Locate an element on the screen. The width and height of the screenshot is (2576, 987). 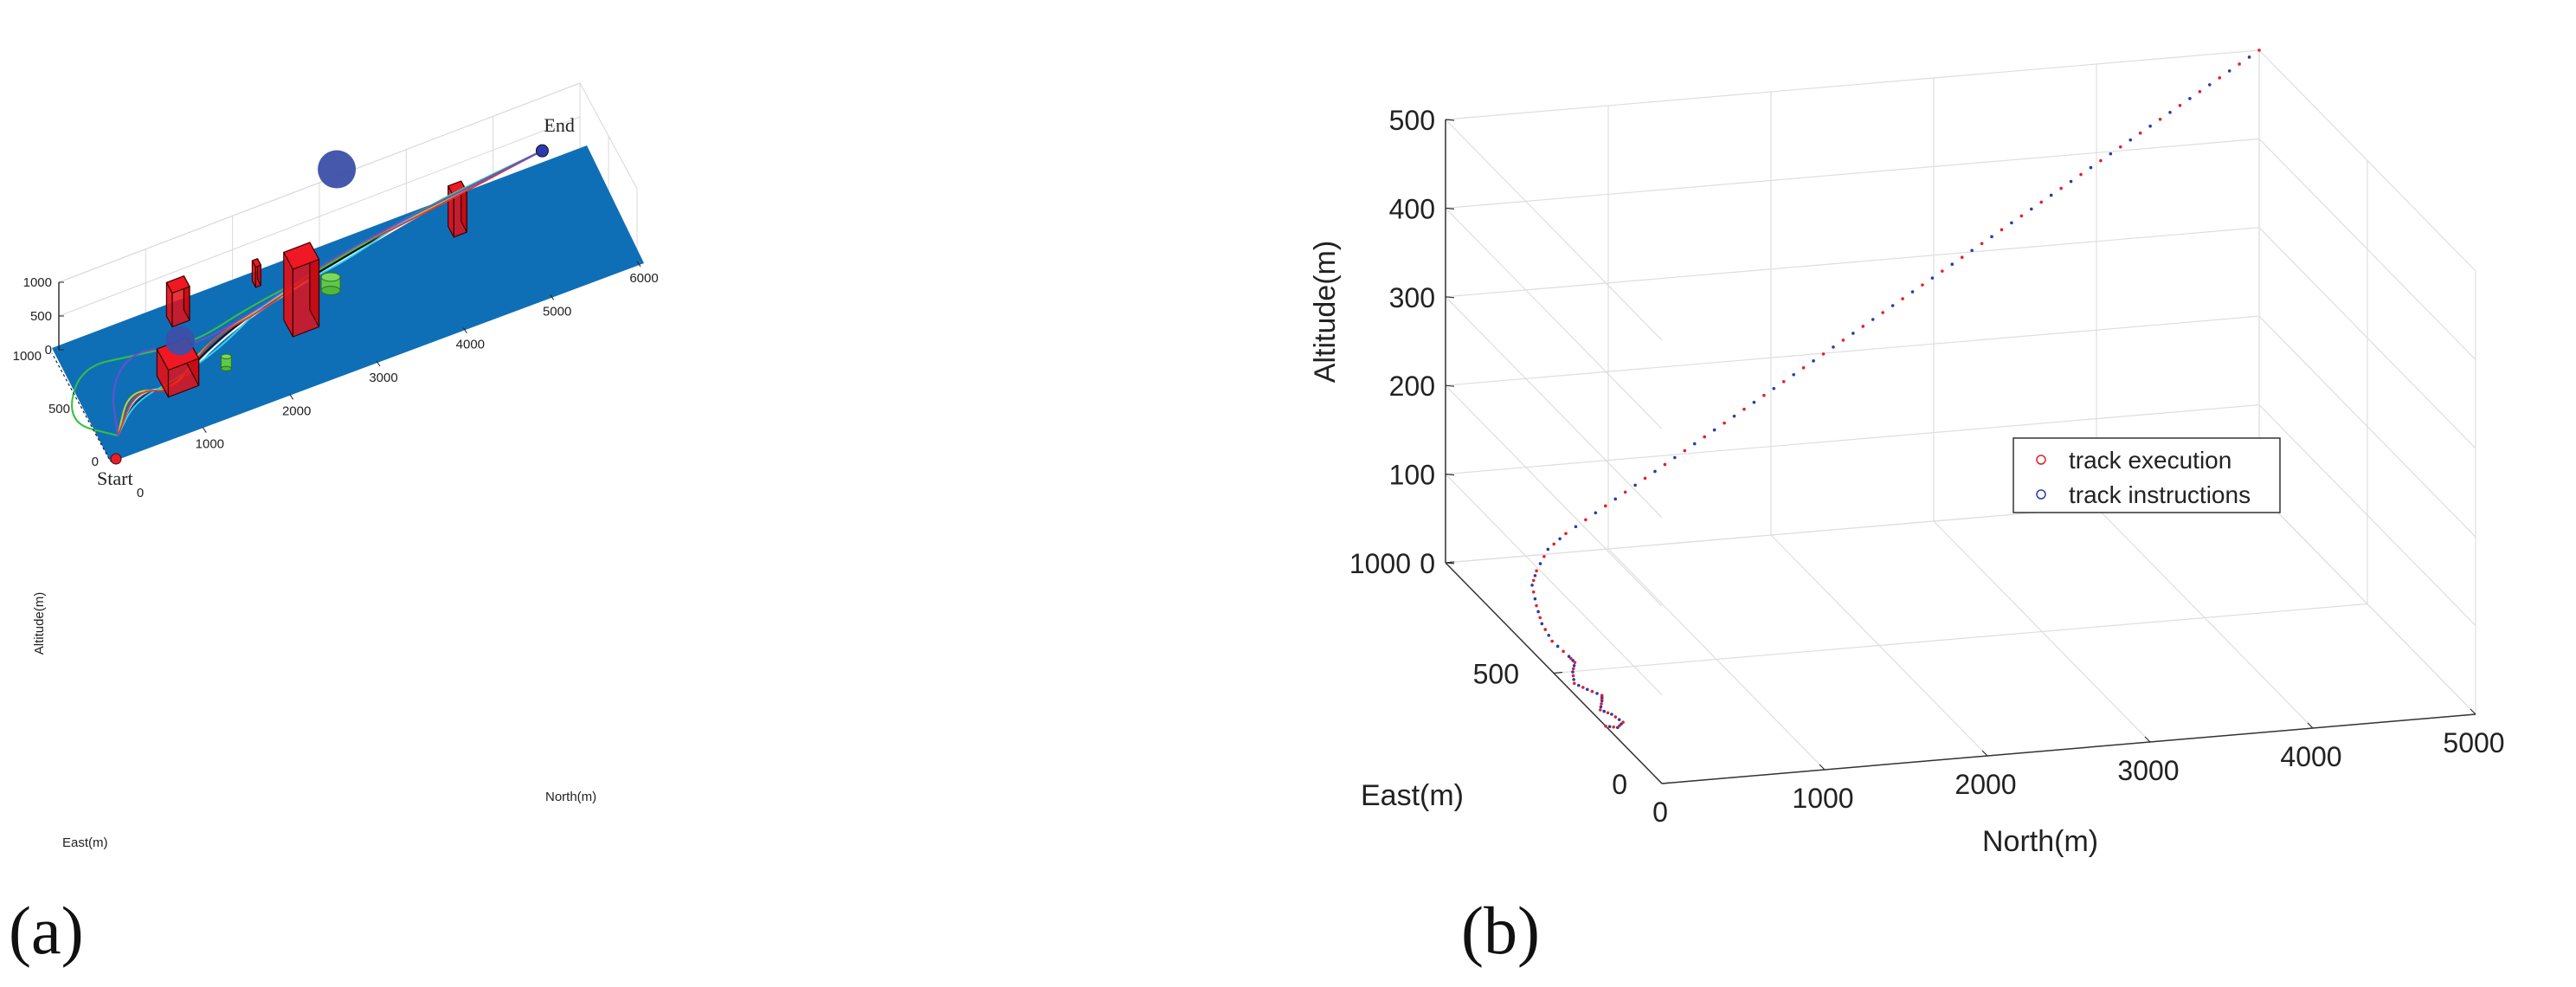
panel-a-tracks is located at coordinates (310, 305).